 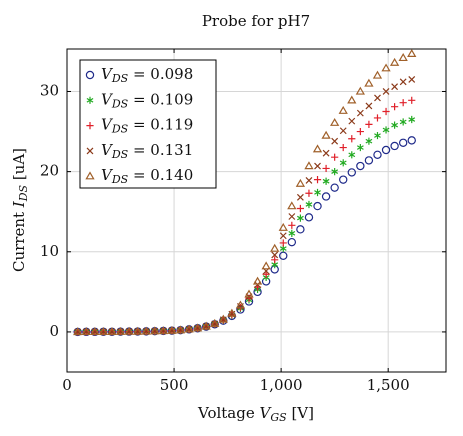 I want to click on legend-label: VDS = 0.109, so click(x=147, y=100).